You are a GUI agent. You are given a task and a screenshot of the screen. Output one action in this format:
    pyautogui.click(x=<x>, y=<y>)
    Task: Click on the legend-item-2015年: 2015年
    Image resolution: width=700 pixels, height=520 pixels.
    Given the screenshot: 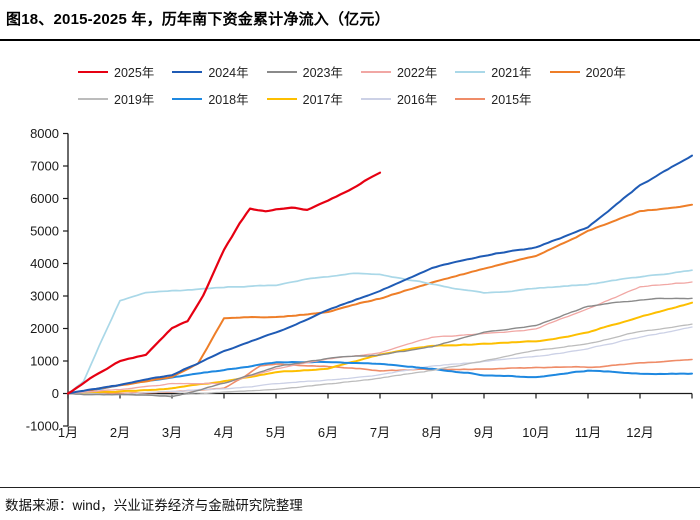 What is the action you would take?
    pyautogui.click(x=493, y=98)
    